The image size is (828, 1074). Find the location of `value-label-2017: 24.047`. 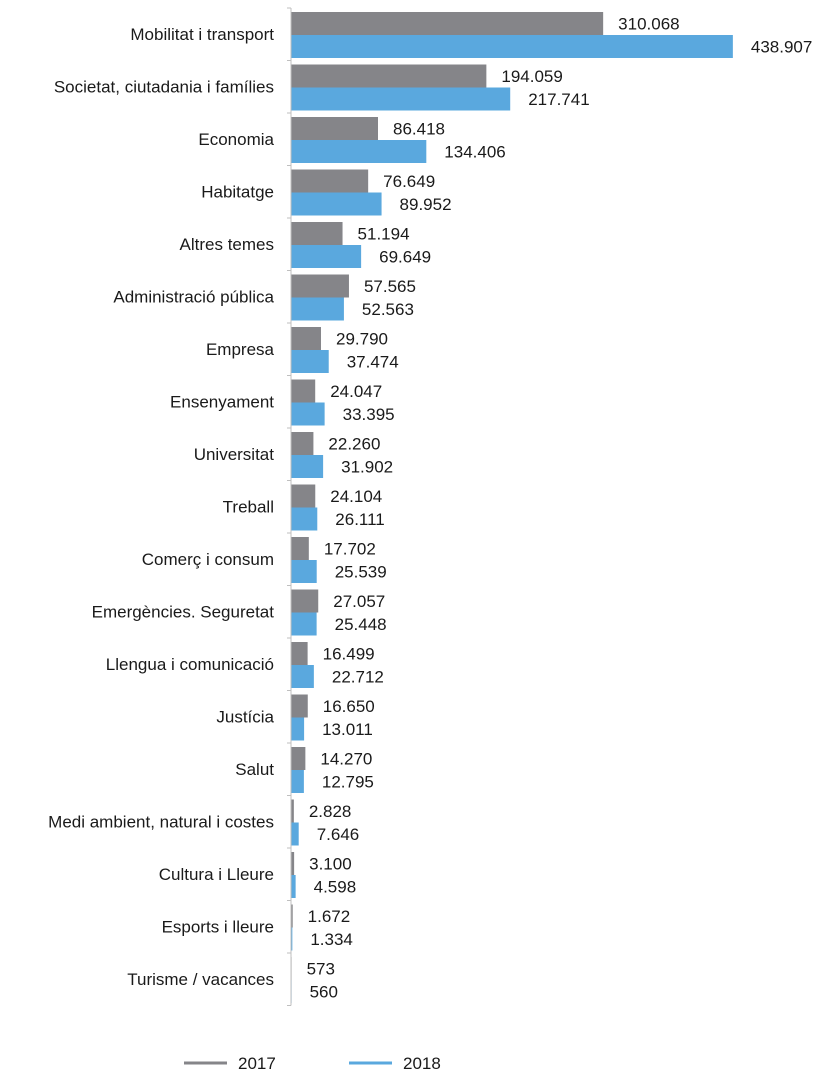

value-label-2017: 24.047 is located at coordinates (356, 391).